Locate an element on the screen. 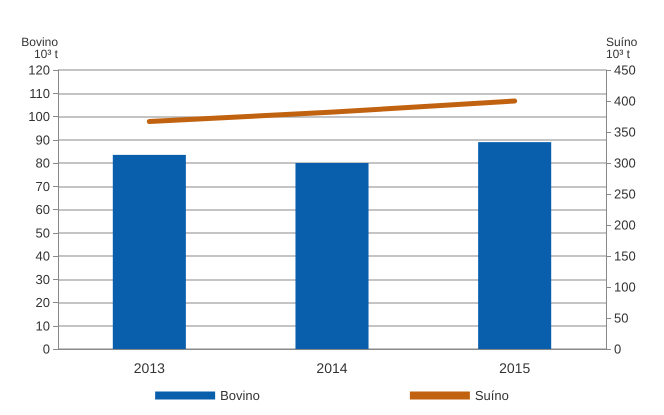  x-tick-label: 2013 is located at coordinates (150, 368).